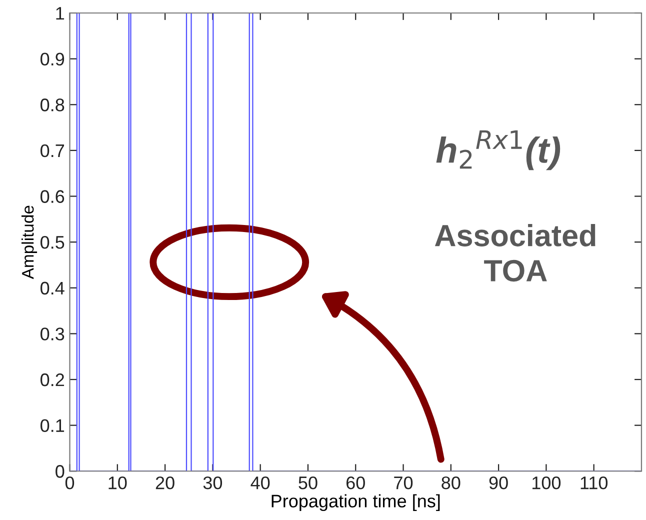 The height and width of the screenshot is (520, 646). What do you see at coordinates (52, 334) in the screenshot?
I see `y-tick-label: 0.3` at bounding box center [52, 334].